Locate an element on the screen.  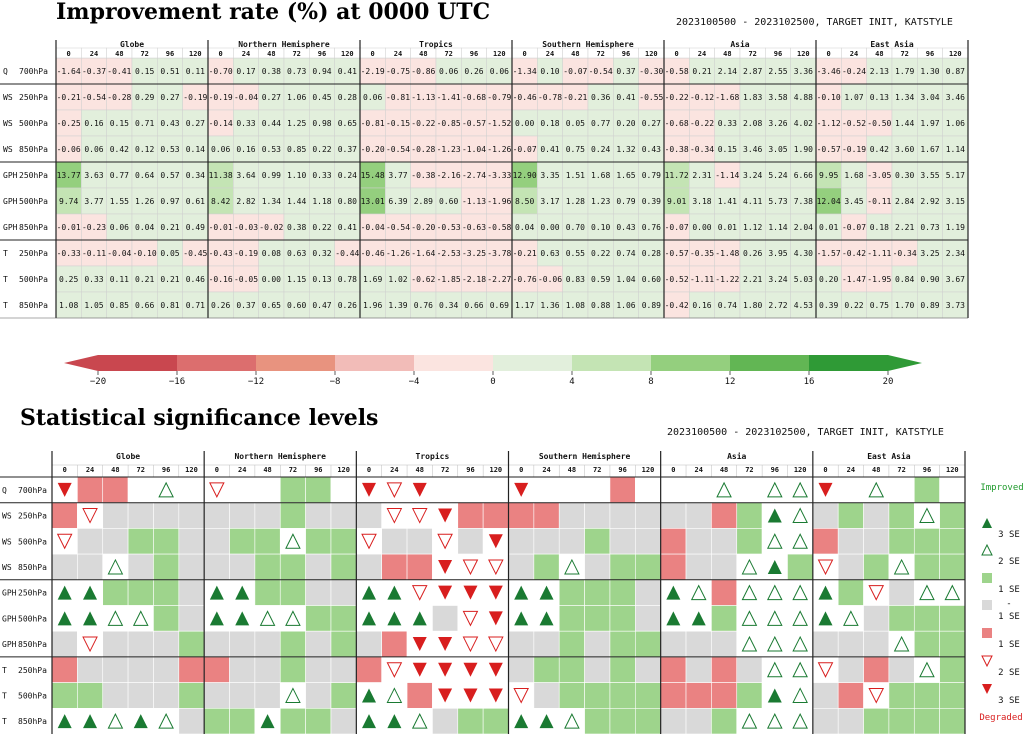
heatmap-cell-value: 0.12 is located at coordinates (144, 149).